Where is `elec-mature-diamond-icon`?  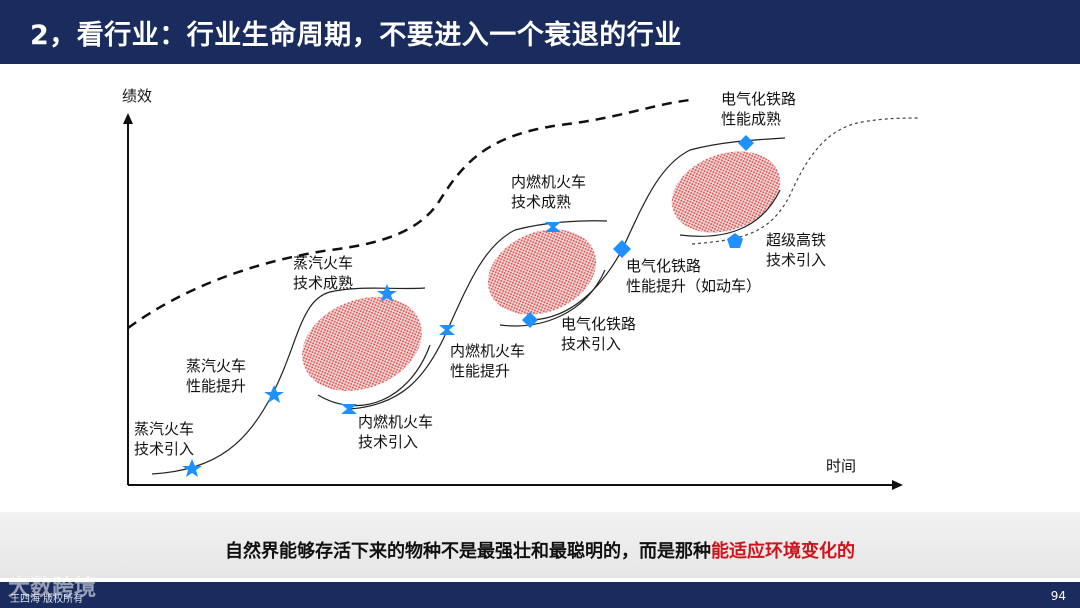
elec-mature-diamond-icon is located at coordinates (746, 143).